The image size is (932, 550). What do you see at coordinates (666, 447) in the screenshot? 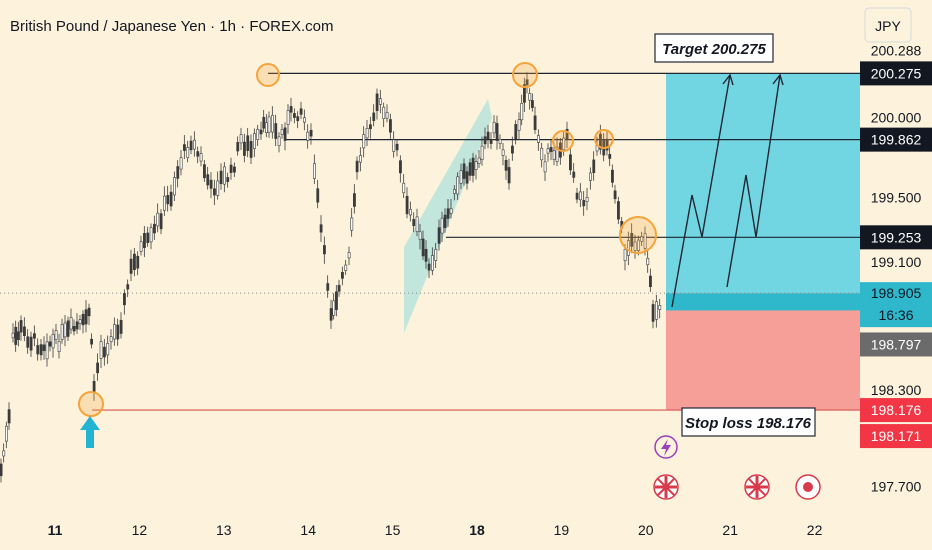
I see `lightning-icon` at bounding box center [666, 447].